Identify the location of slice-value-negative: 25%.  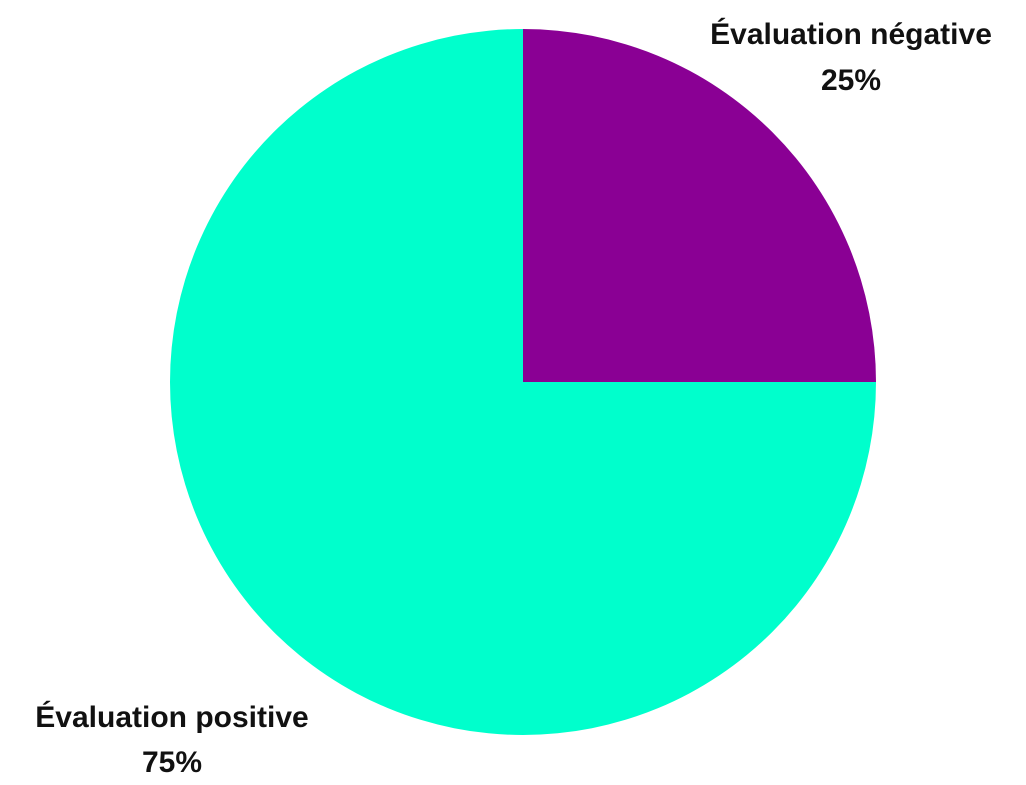
(851, 80).